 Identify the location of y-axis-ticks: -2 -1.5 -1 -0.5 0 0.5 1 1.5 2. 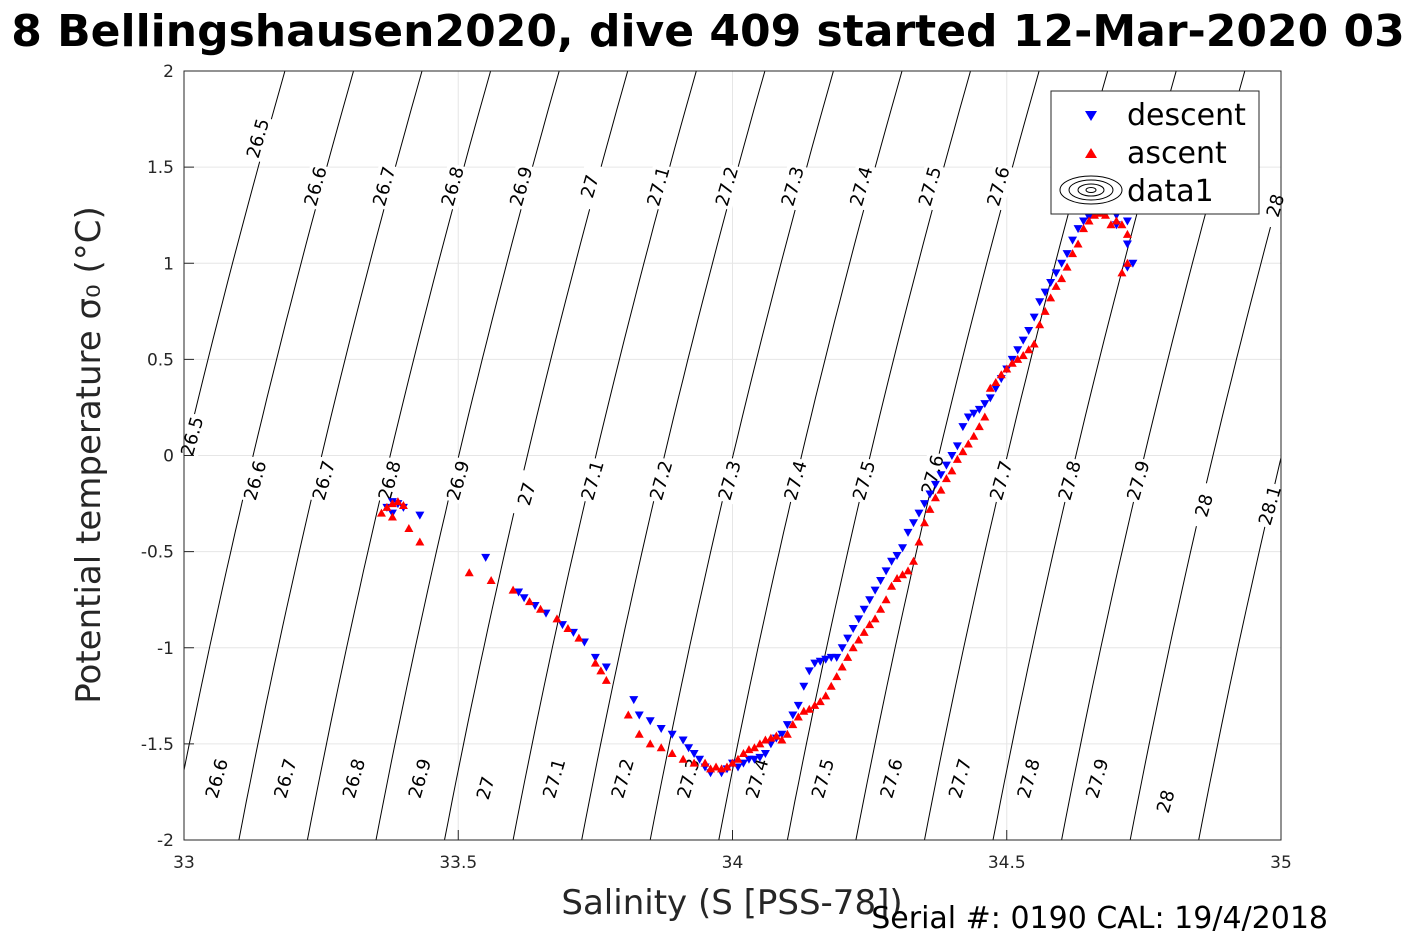
(167, 456).